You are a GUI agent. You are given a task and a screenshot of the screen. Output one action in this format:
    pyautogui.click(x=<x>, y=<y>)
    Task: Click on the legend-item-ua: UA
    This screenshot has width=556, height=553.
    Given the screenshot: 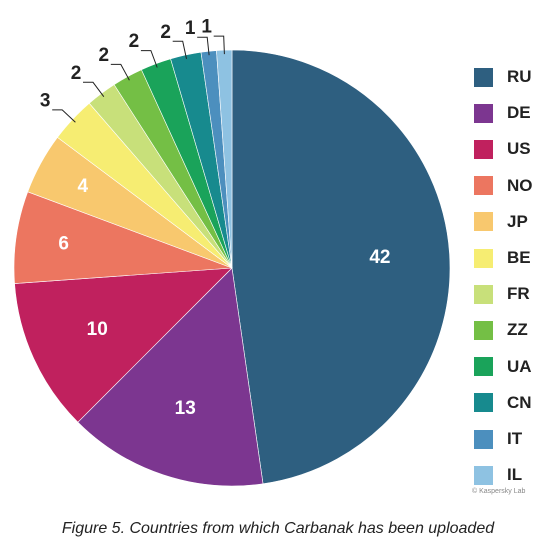 What is the action you would take?
    pyautogui.click(x=503, y=367)
    